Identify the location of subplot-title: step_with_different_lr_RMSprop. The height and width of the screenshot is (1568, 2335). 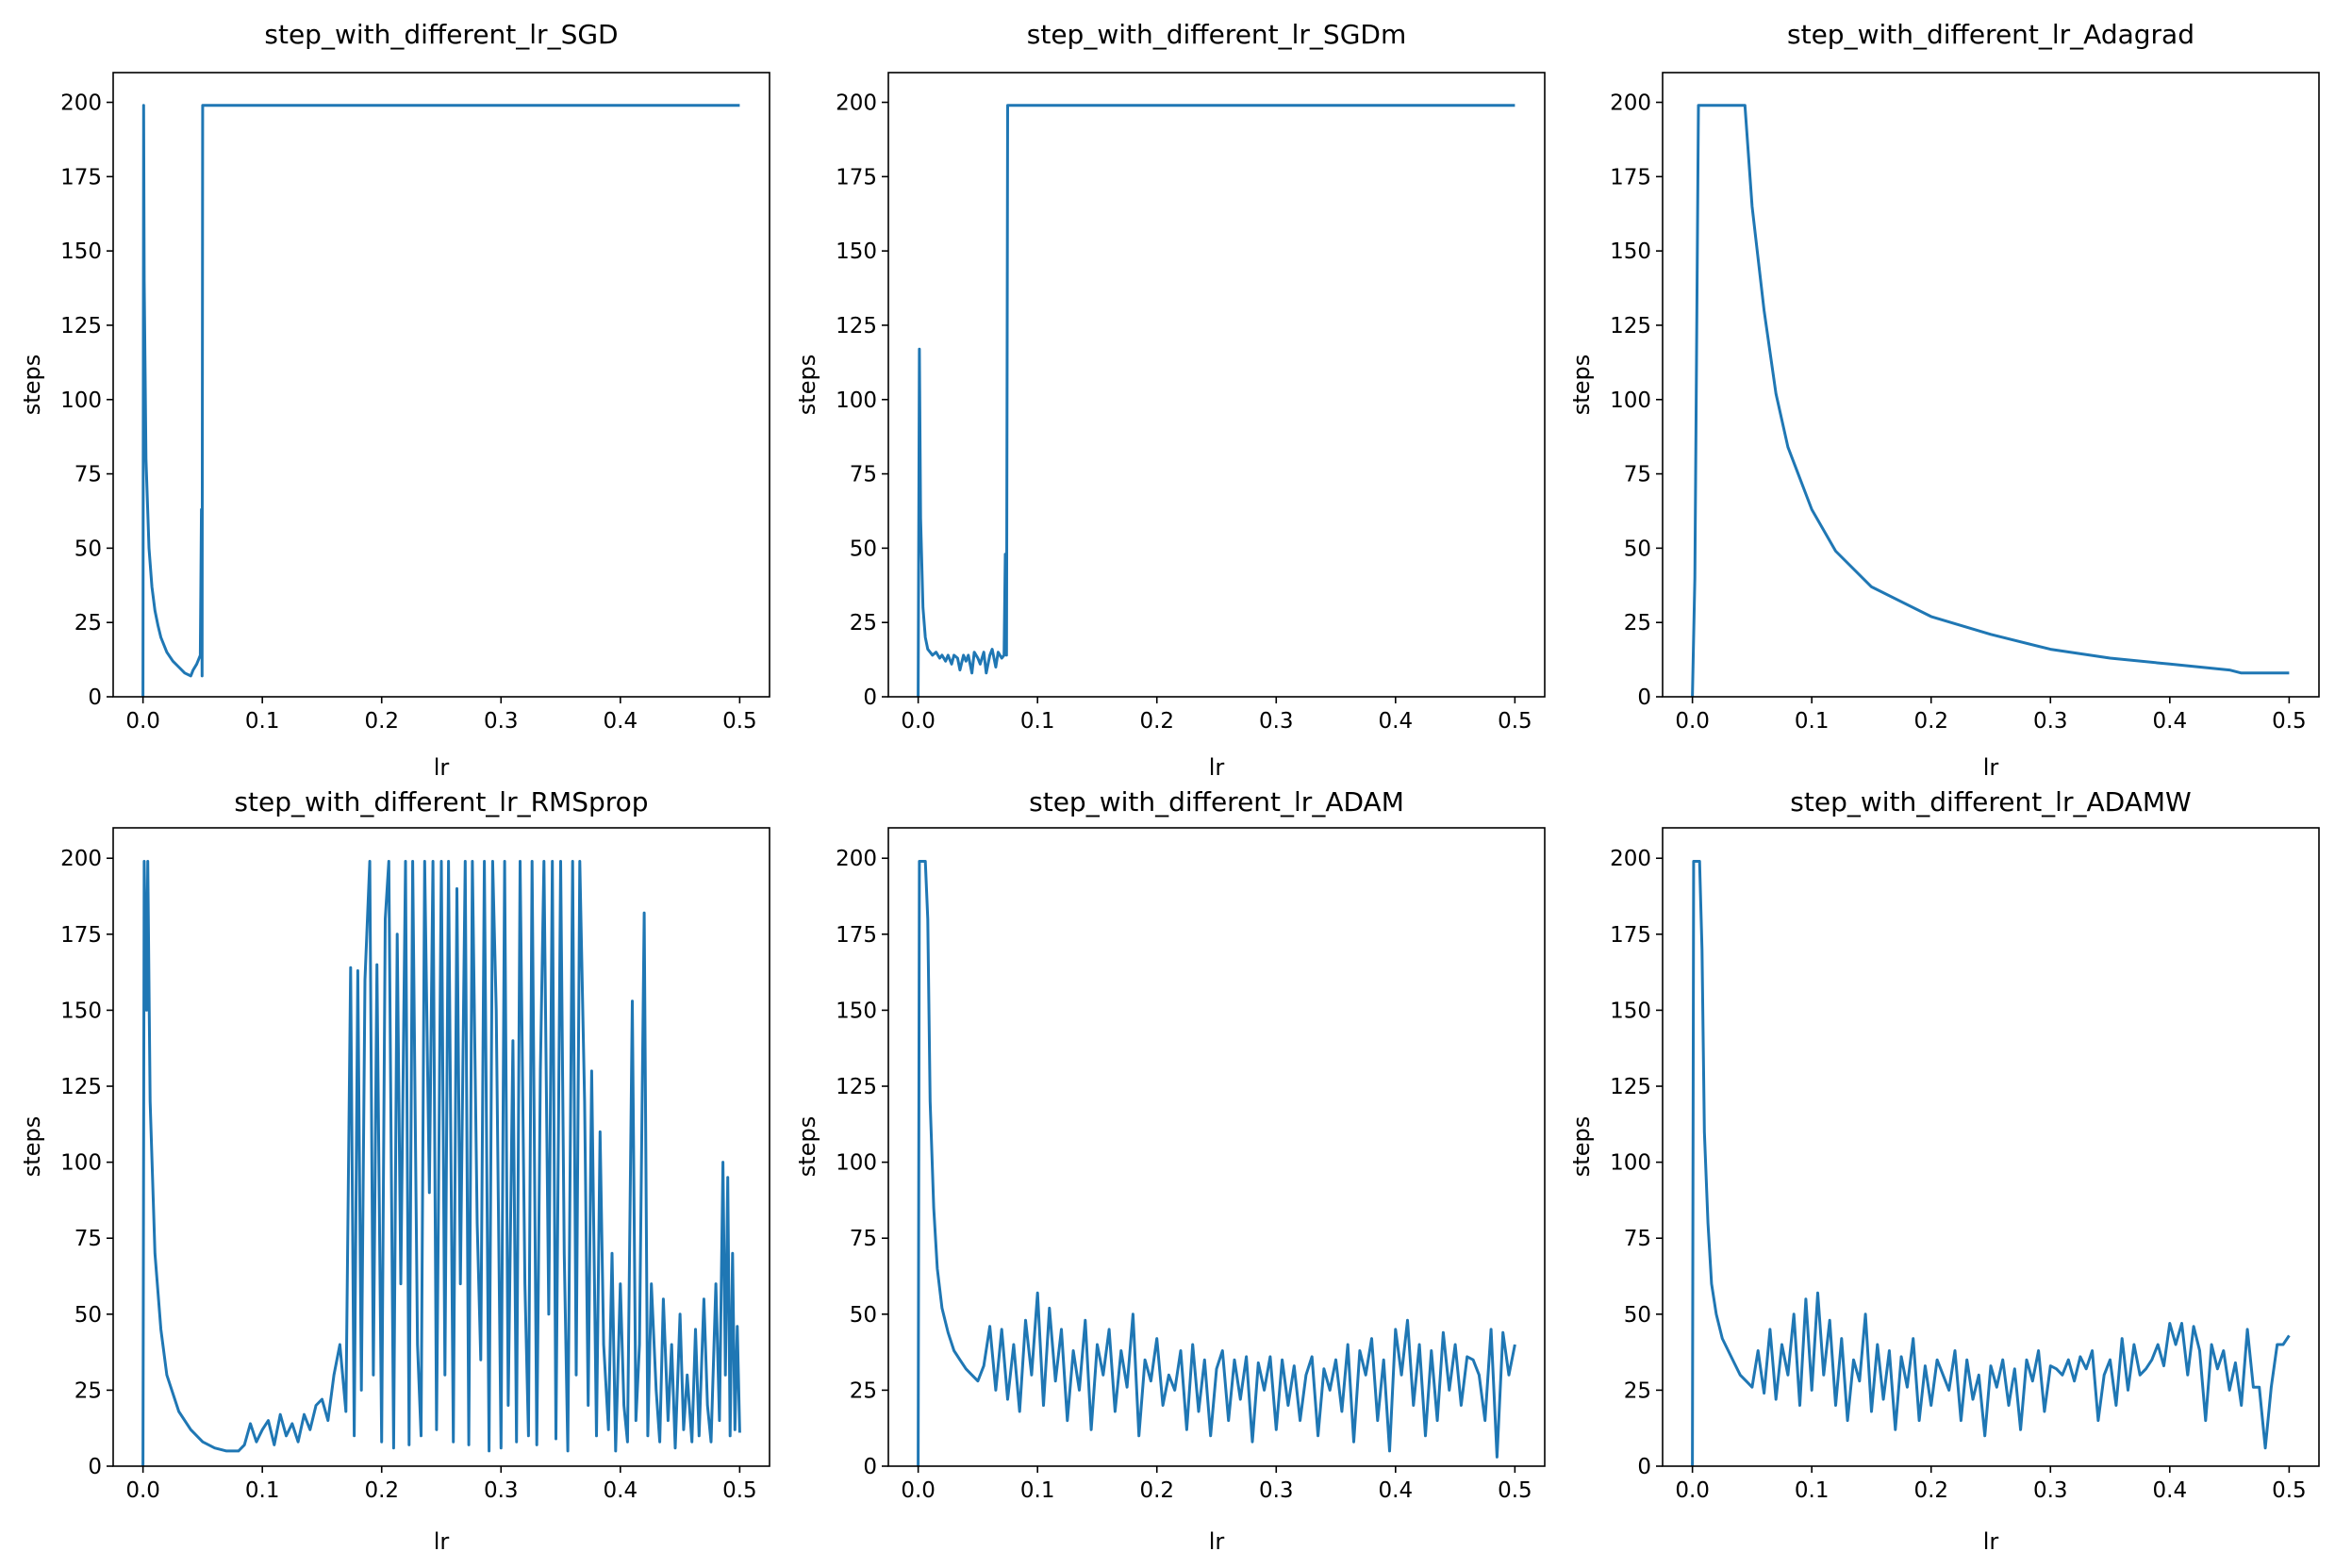
(441, 802).